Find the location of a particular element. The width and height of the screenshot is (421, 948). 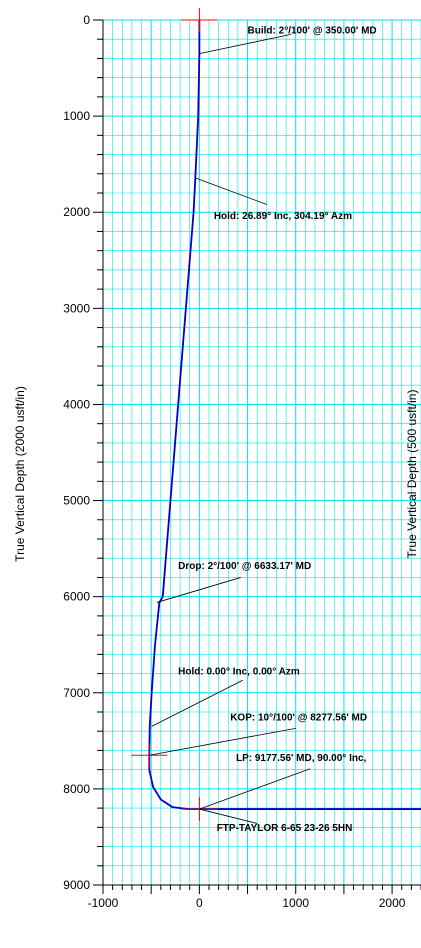

x-tick-label: 0 is located at coordinates (199, 903).